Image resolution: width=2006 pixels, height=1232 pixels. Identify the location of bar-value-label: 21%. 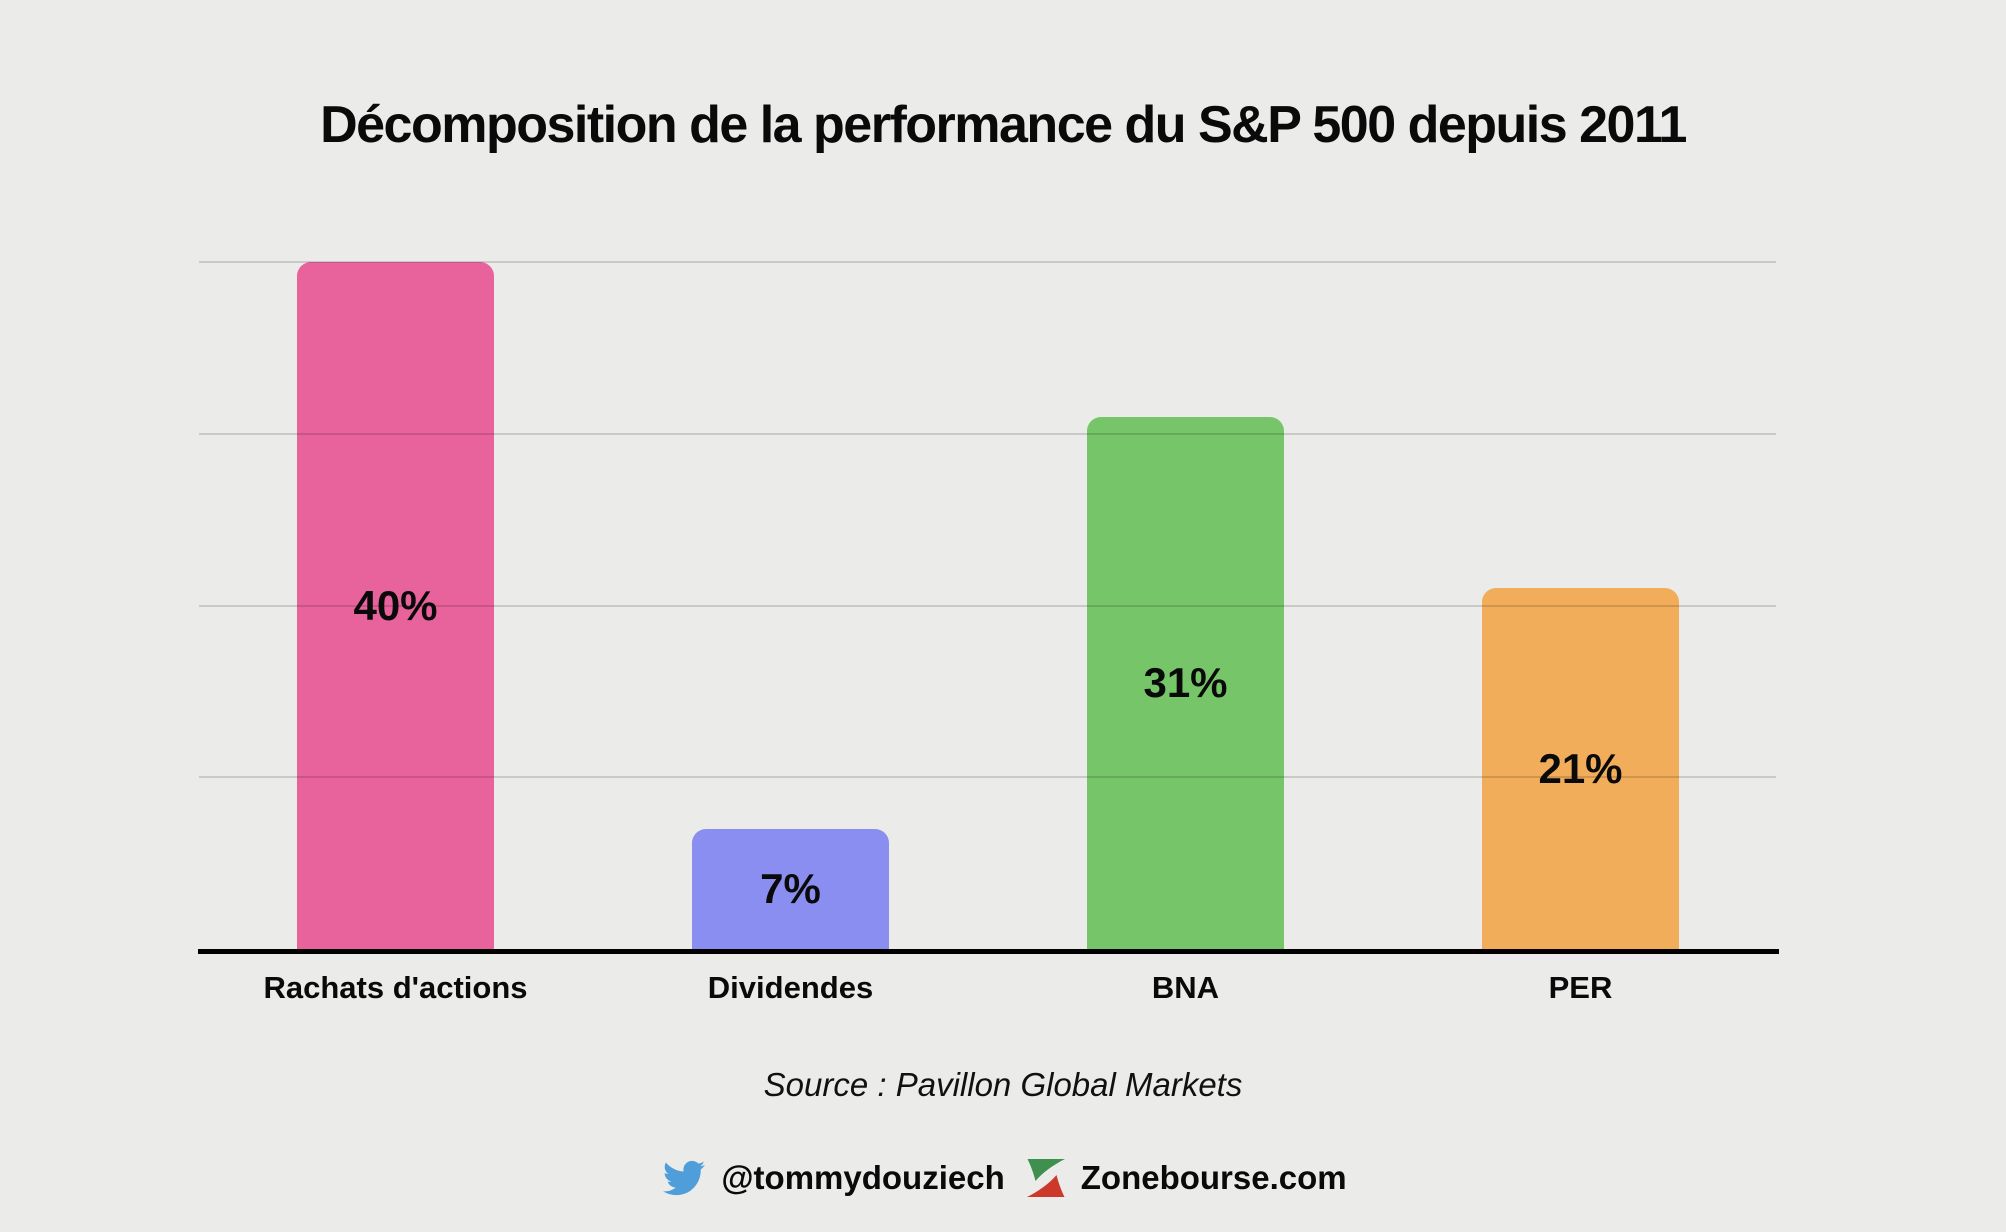
(1580, 768).